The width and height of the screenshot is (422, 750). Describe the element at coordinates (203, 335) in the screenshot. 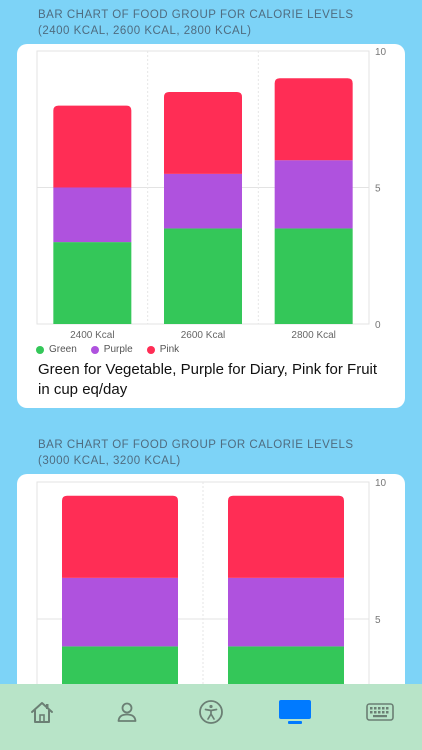

I see `x-tick-label: 2600 Kcal` at that location.